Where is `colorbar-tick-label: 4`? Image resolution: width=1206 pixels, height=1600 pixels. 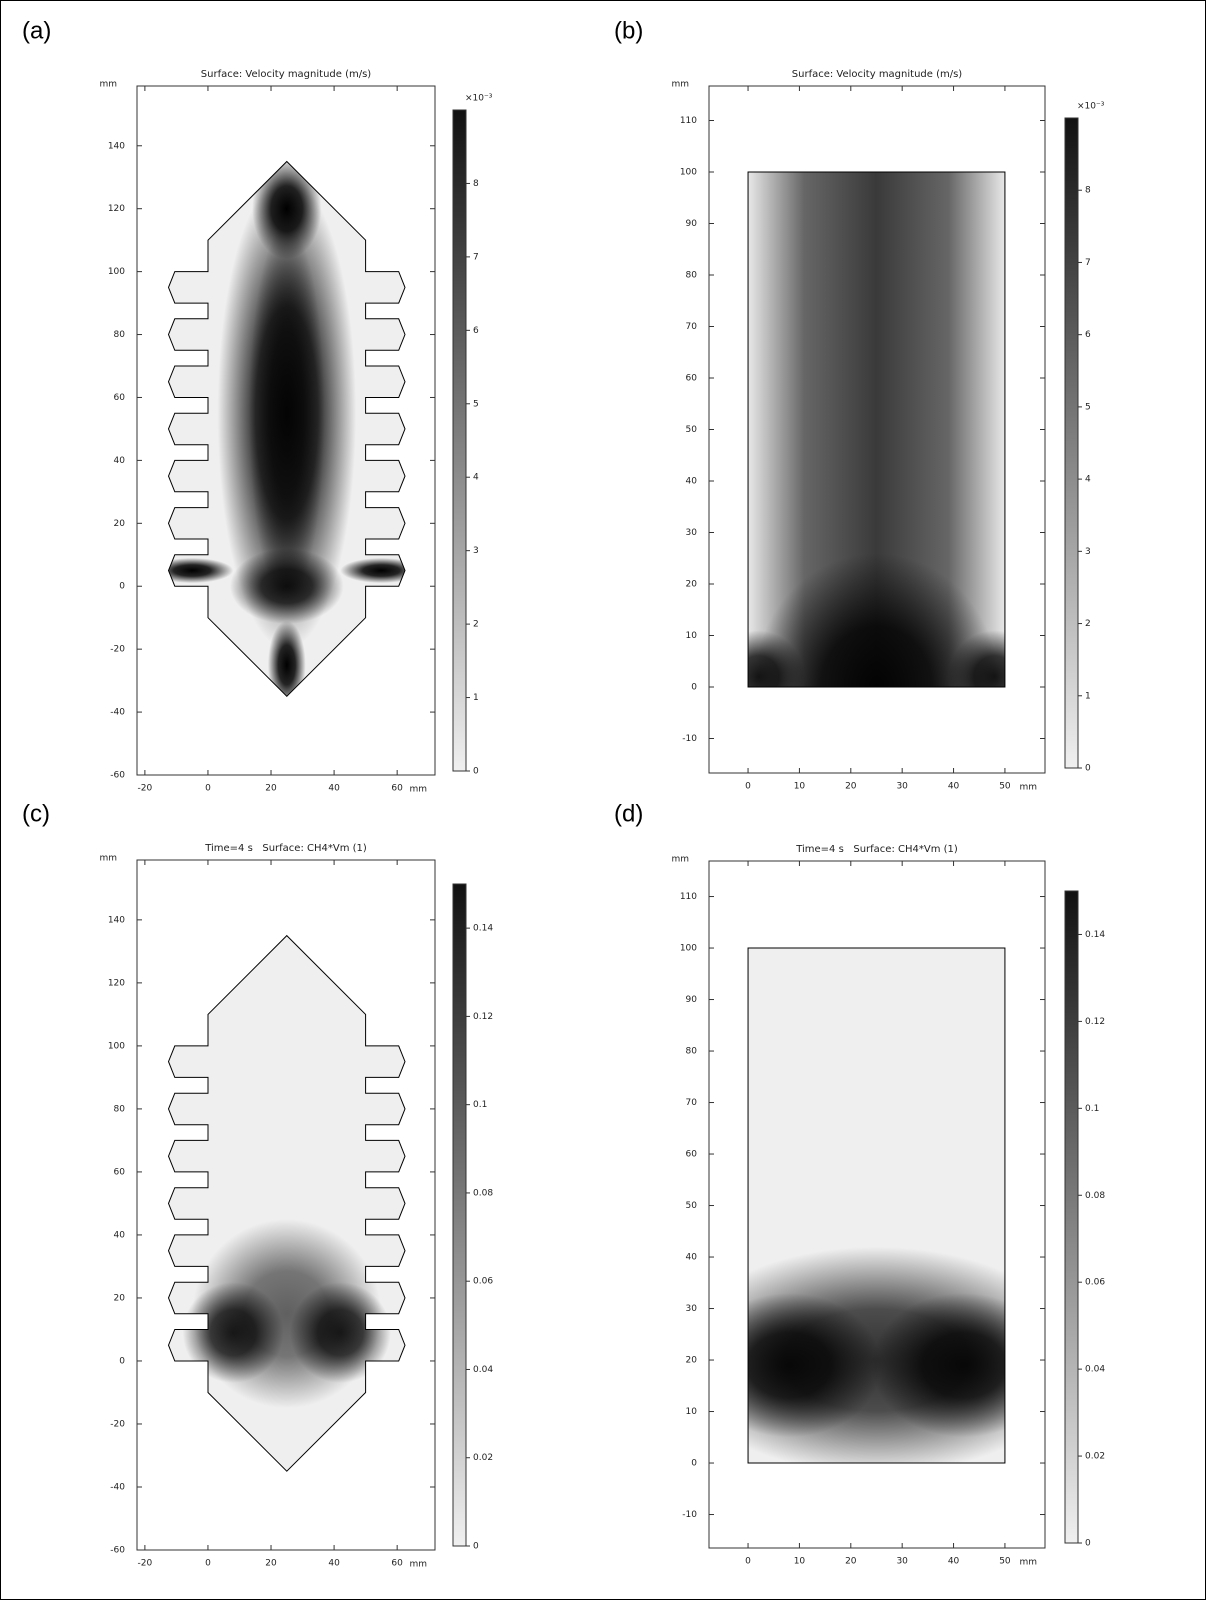 colorbar-tick-label: 4 is located at coordinates (476, 478).